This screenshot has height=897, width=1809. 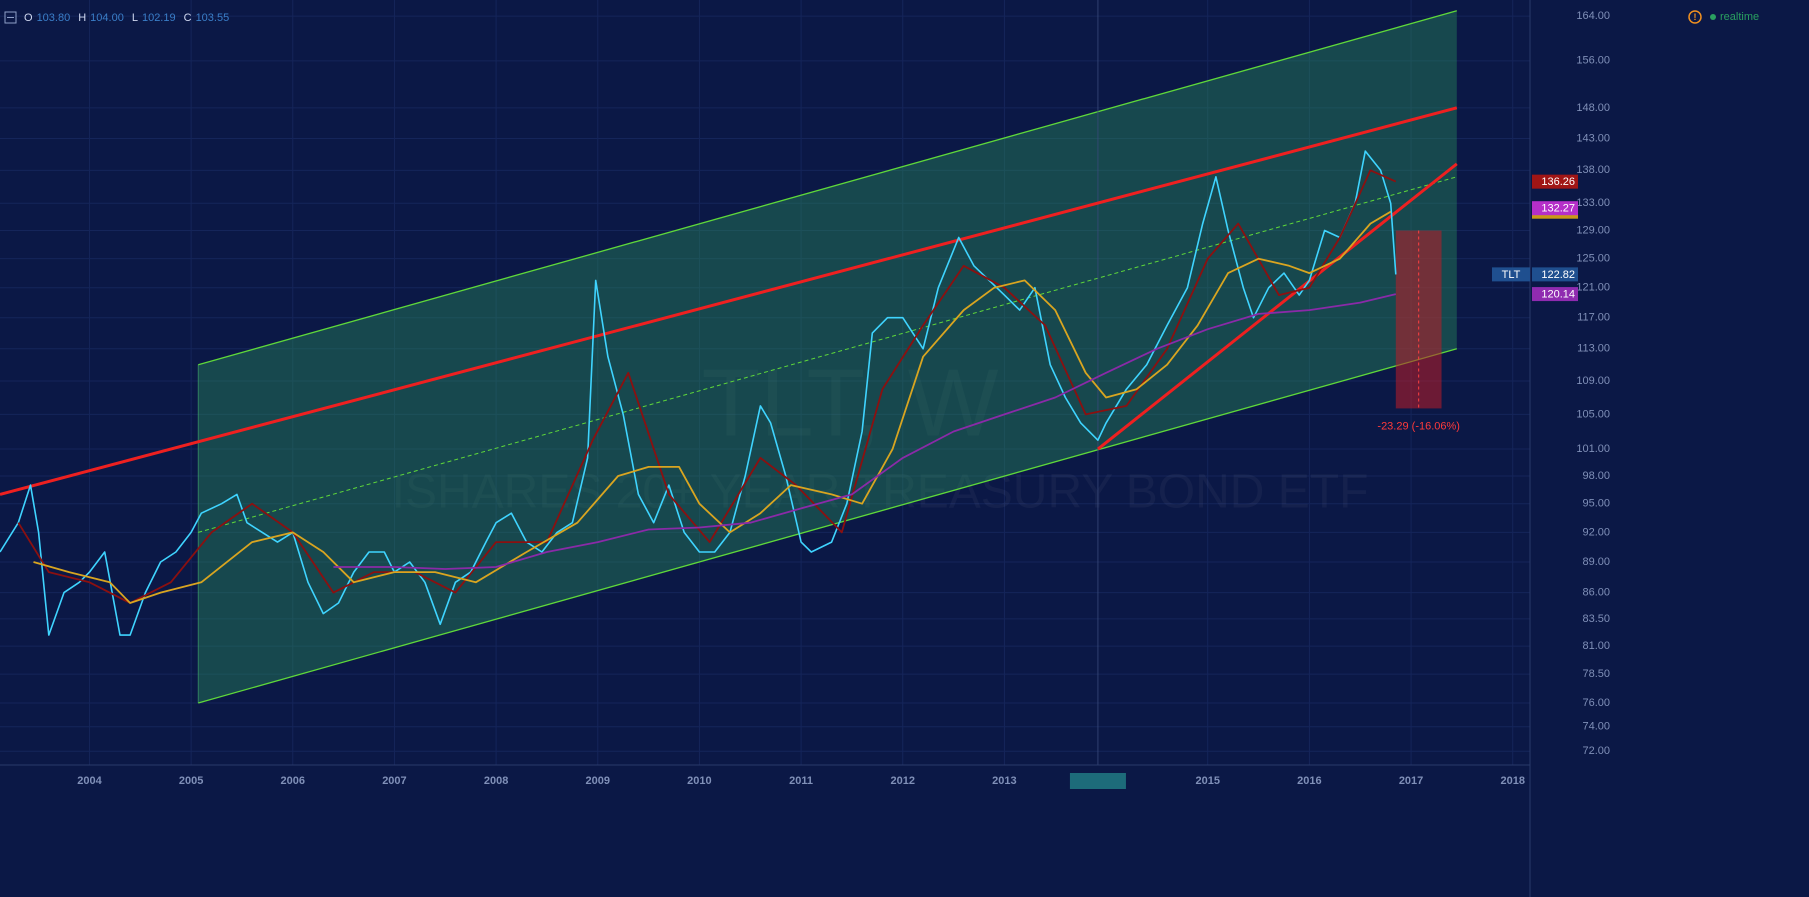 What do you see at coordinates (1558, 275) in the screenshot?
I see `price-tag-label: 122.82` at bounding box center [1558, 275].